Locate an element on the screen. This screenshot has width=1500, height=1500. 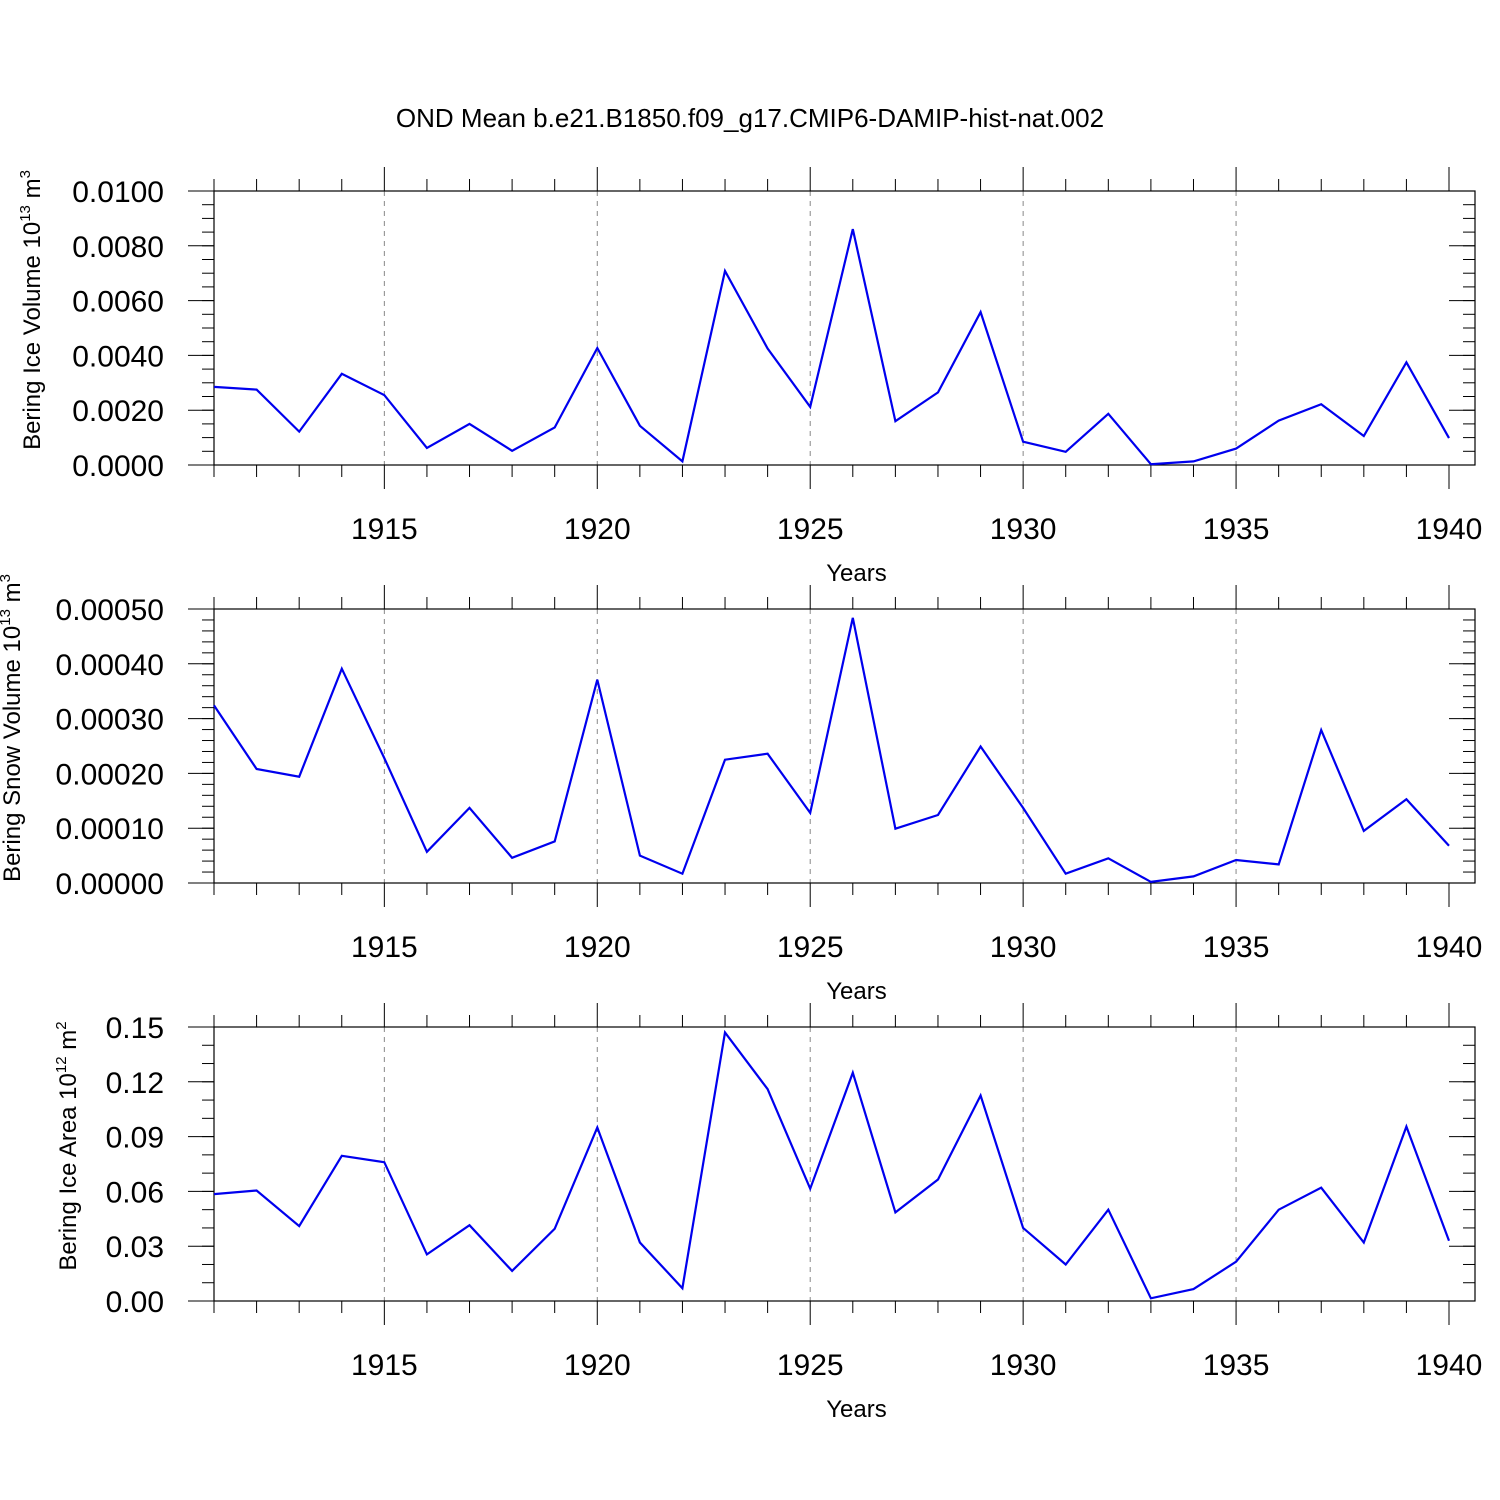
ytick-label-ice-area-0: 0.00 is located at coordinates (135, 1302).